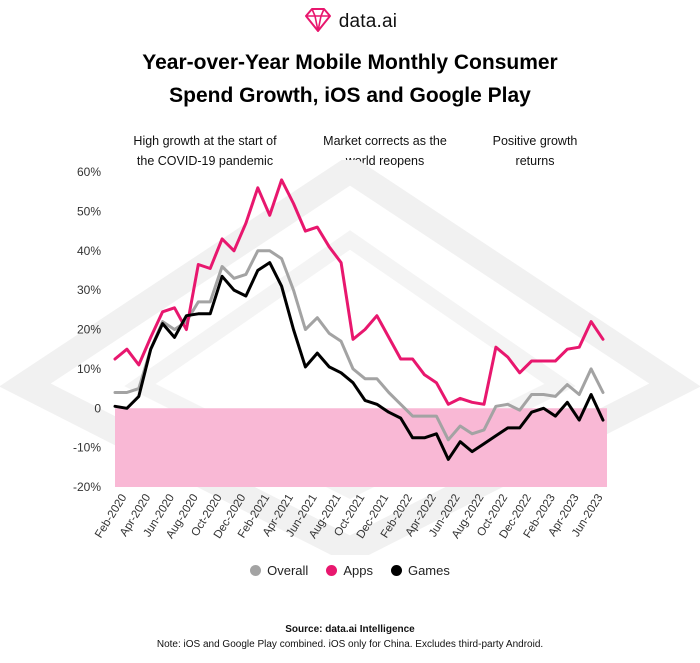  Describe the element at coordinates (97, 408) in the screenshot. I see `y-tick-label: 0` at that location.